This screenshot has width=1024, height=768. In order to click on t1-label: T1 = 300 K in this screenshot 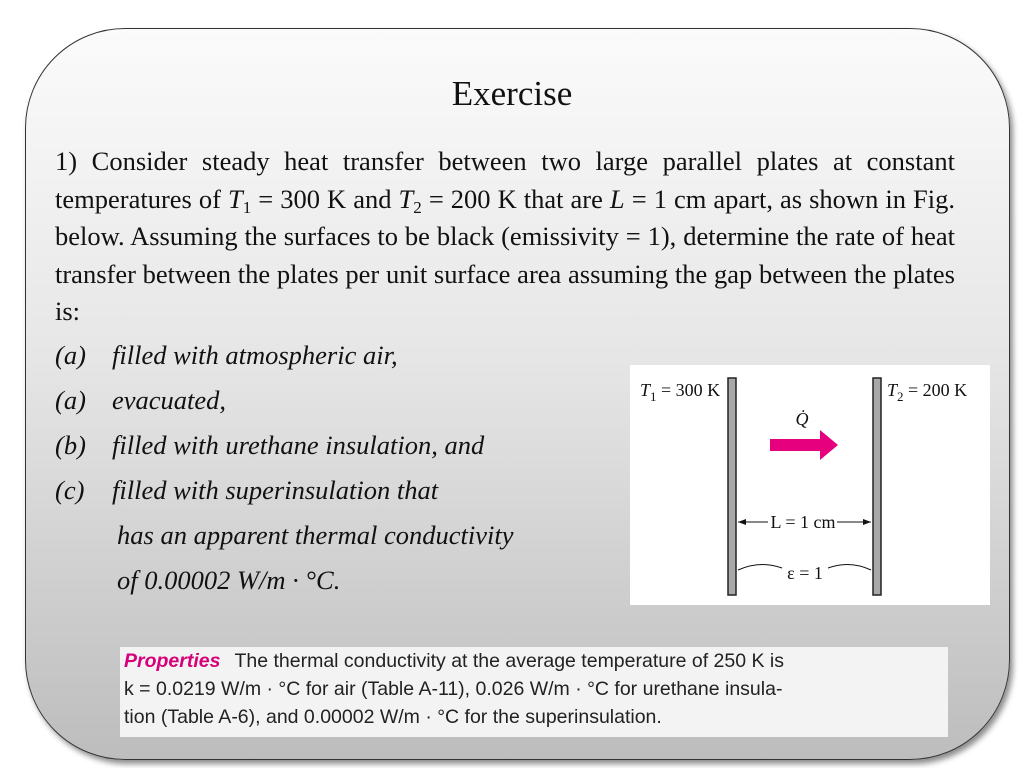, I will do `click(680, 392)`.